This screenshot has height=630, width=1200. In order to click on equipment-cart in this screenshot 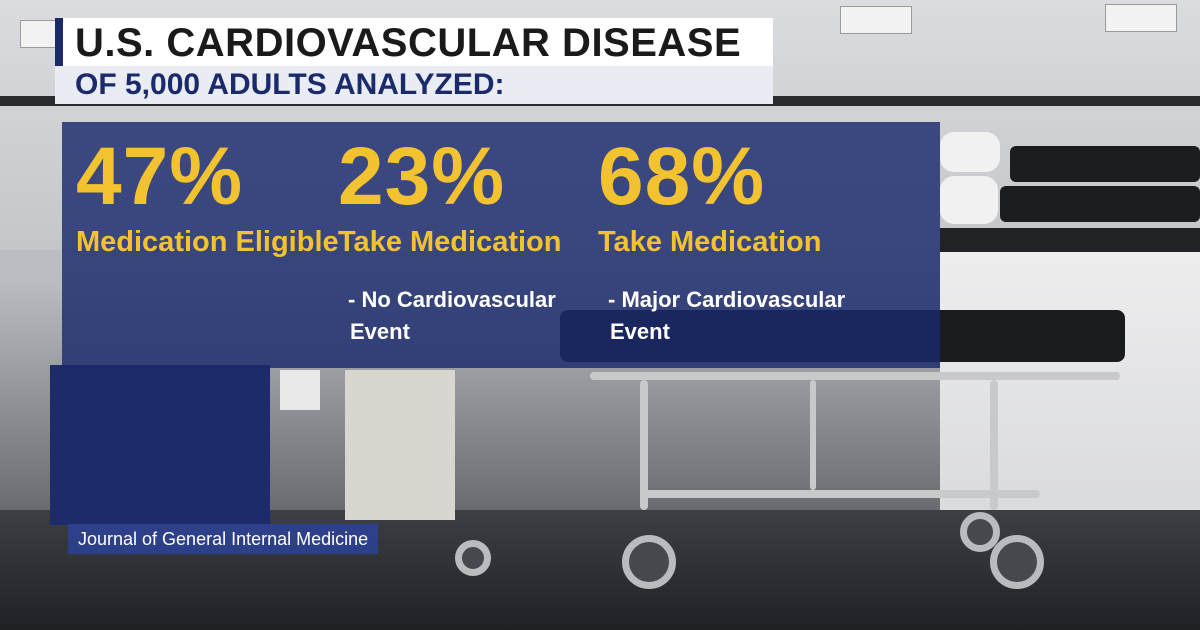, I will do `click(160, 445)`.